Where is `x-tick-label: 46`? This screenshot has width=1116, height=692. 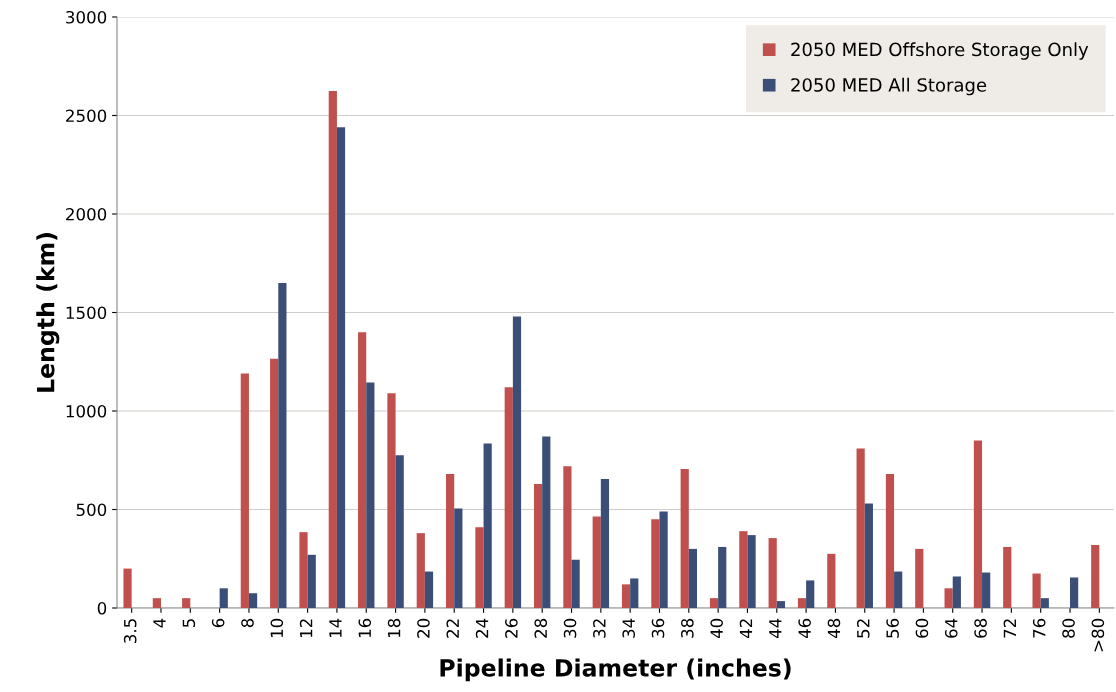
x-tick-label: 46 is located at coordinates (804, 628).